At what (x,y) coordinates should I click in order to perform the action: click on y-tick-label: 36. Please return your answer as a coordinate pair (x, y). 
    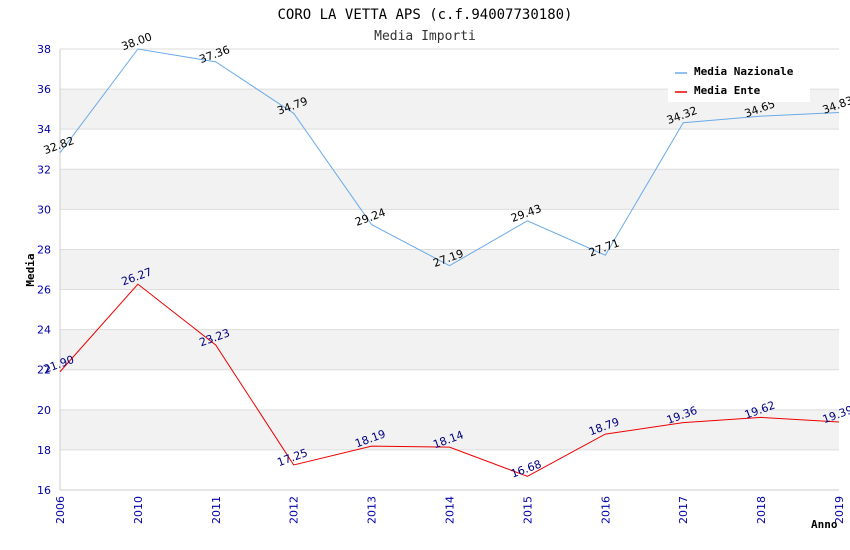
    Looking at the image, I should click on (44, 89).